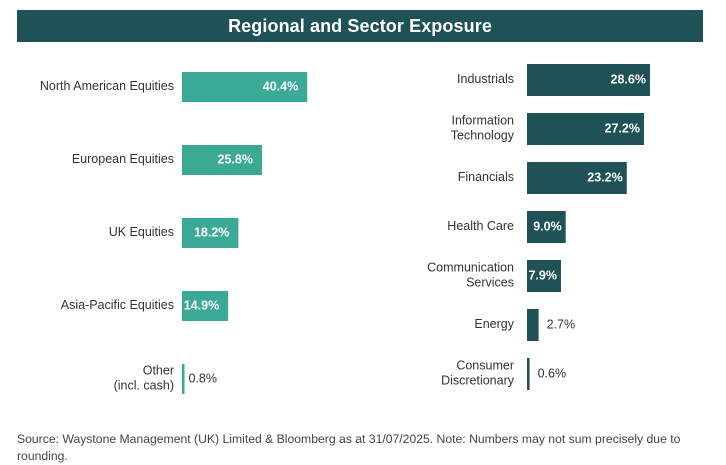  What do you see at coordinates (494, 324) in the screenshot?
I see `sector-category-label: Energy` at bounding box center [494, 324].